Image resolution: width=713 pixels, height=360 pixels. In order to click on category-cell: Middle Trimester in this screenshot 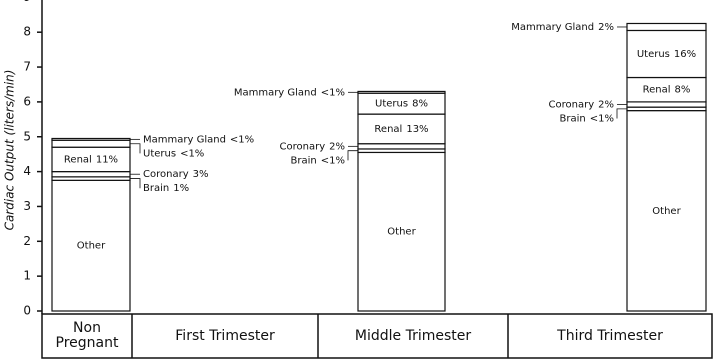, I will do `click(413, 335)`.